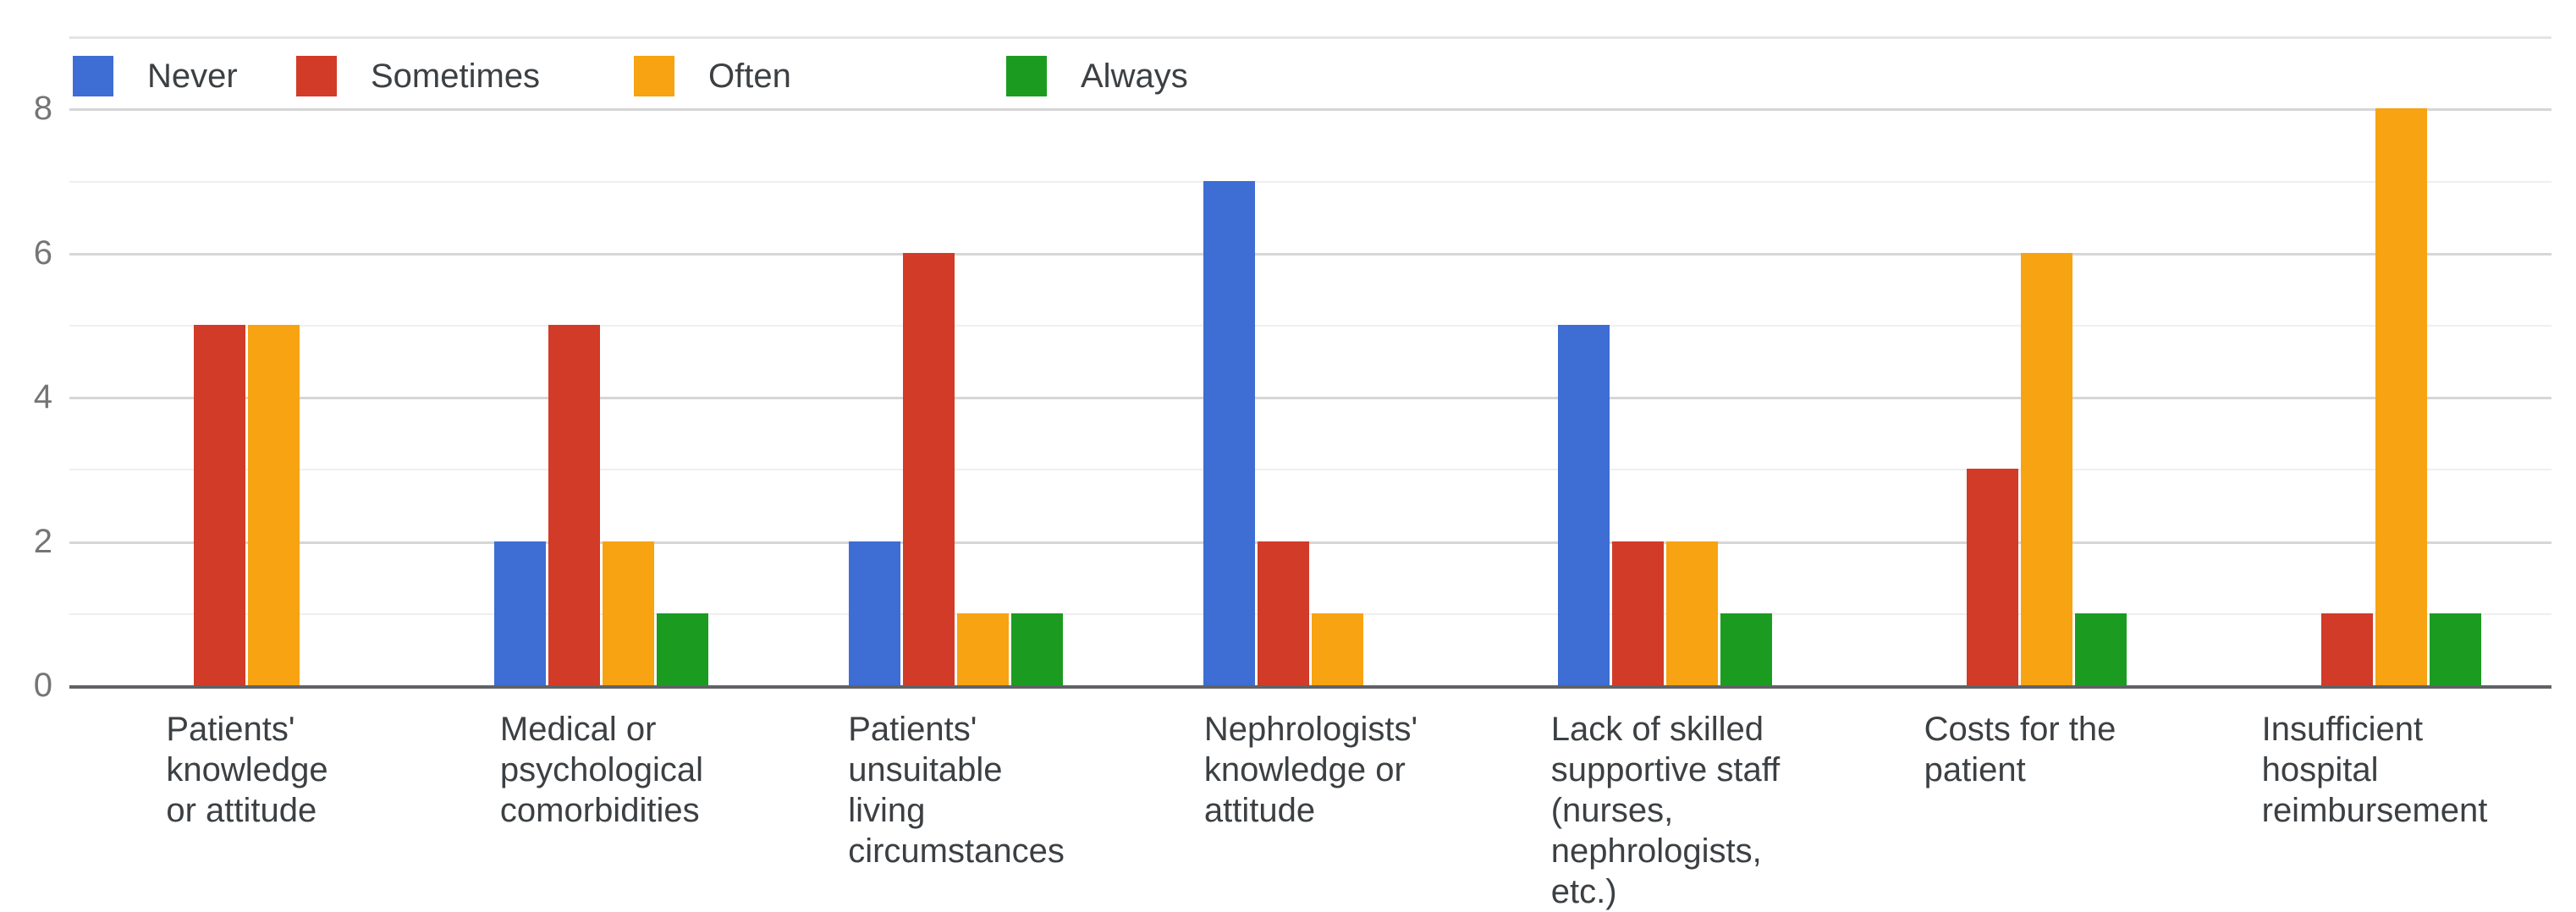  I want to click on x-axis-category-label-7: Insufficient hospital reimbursement, so click(2374, 770).